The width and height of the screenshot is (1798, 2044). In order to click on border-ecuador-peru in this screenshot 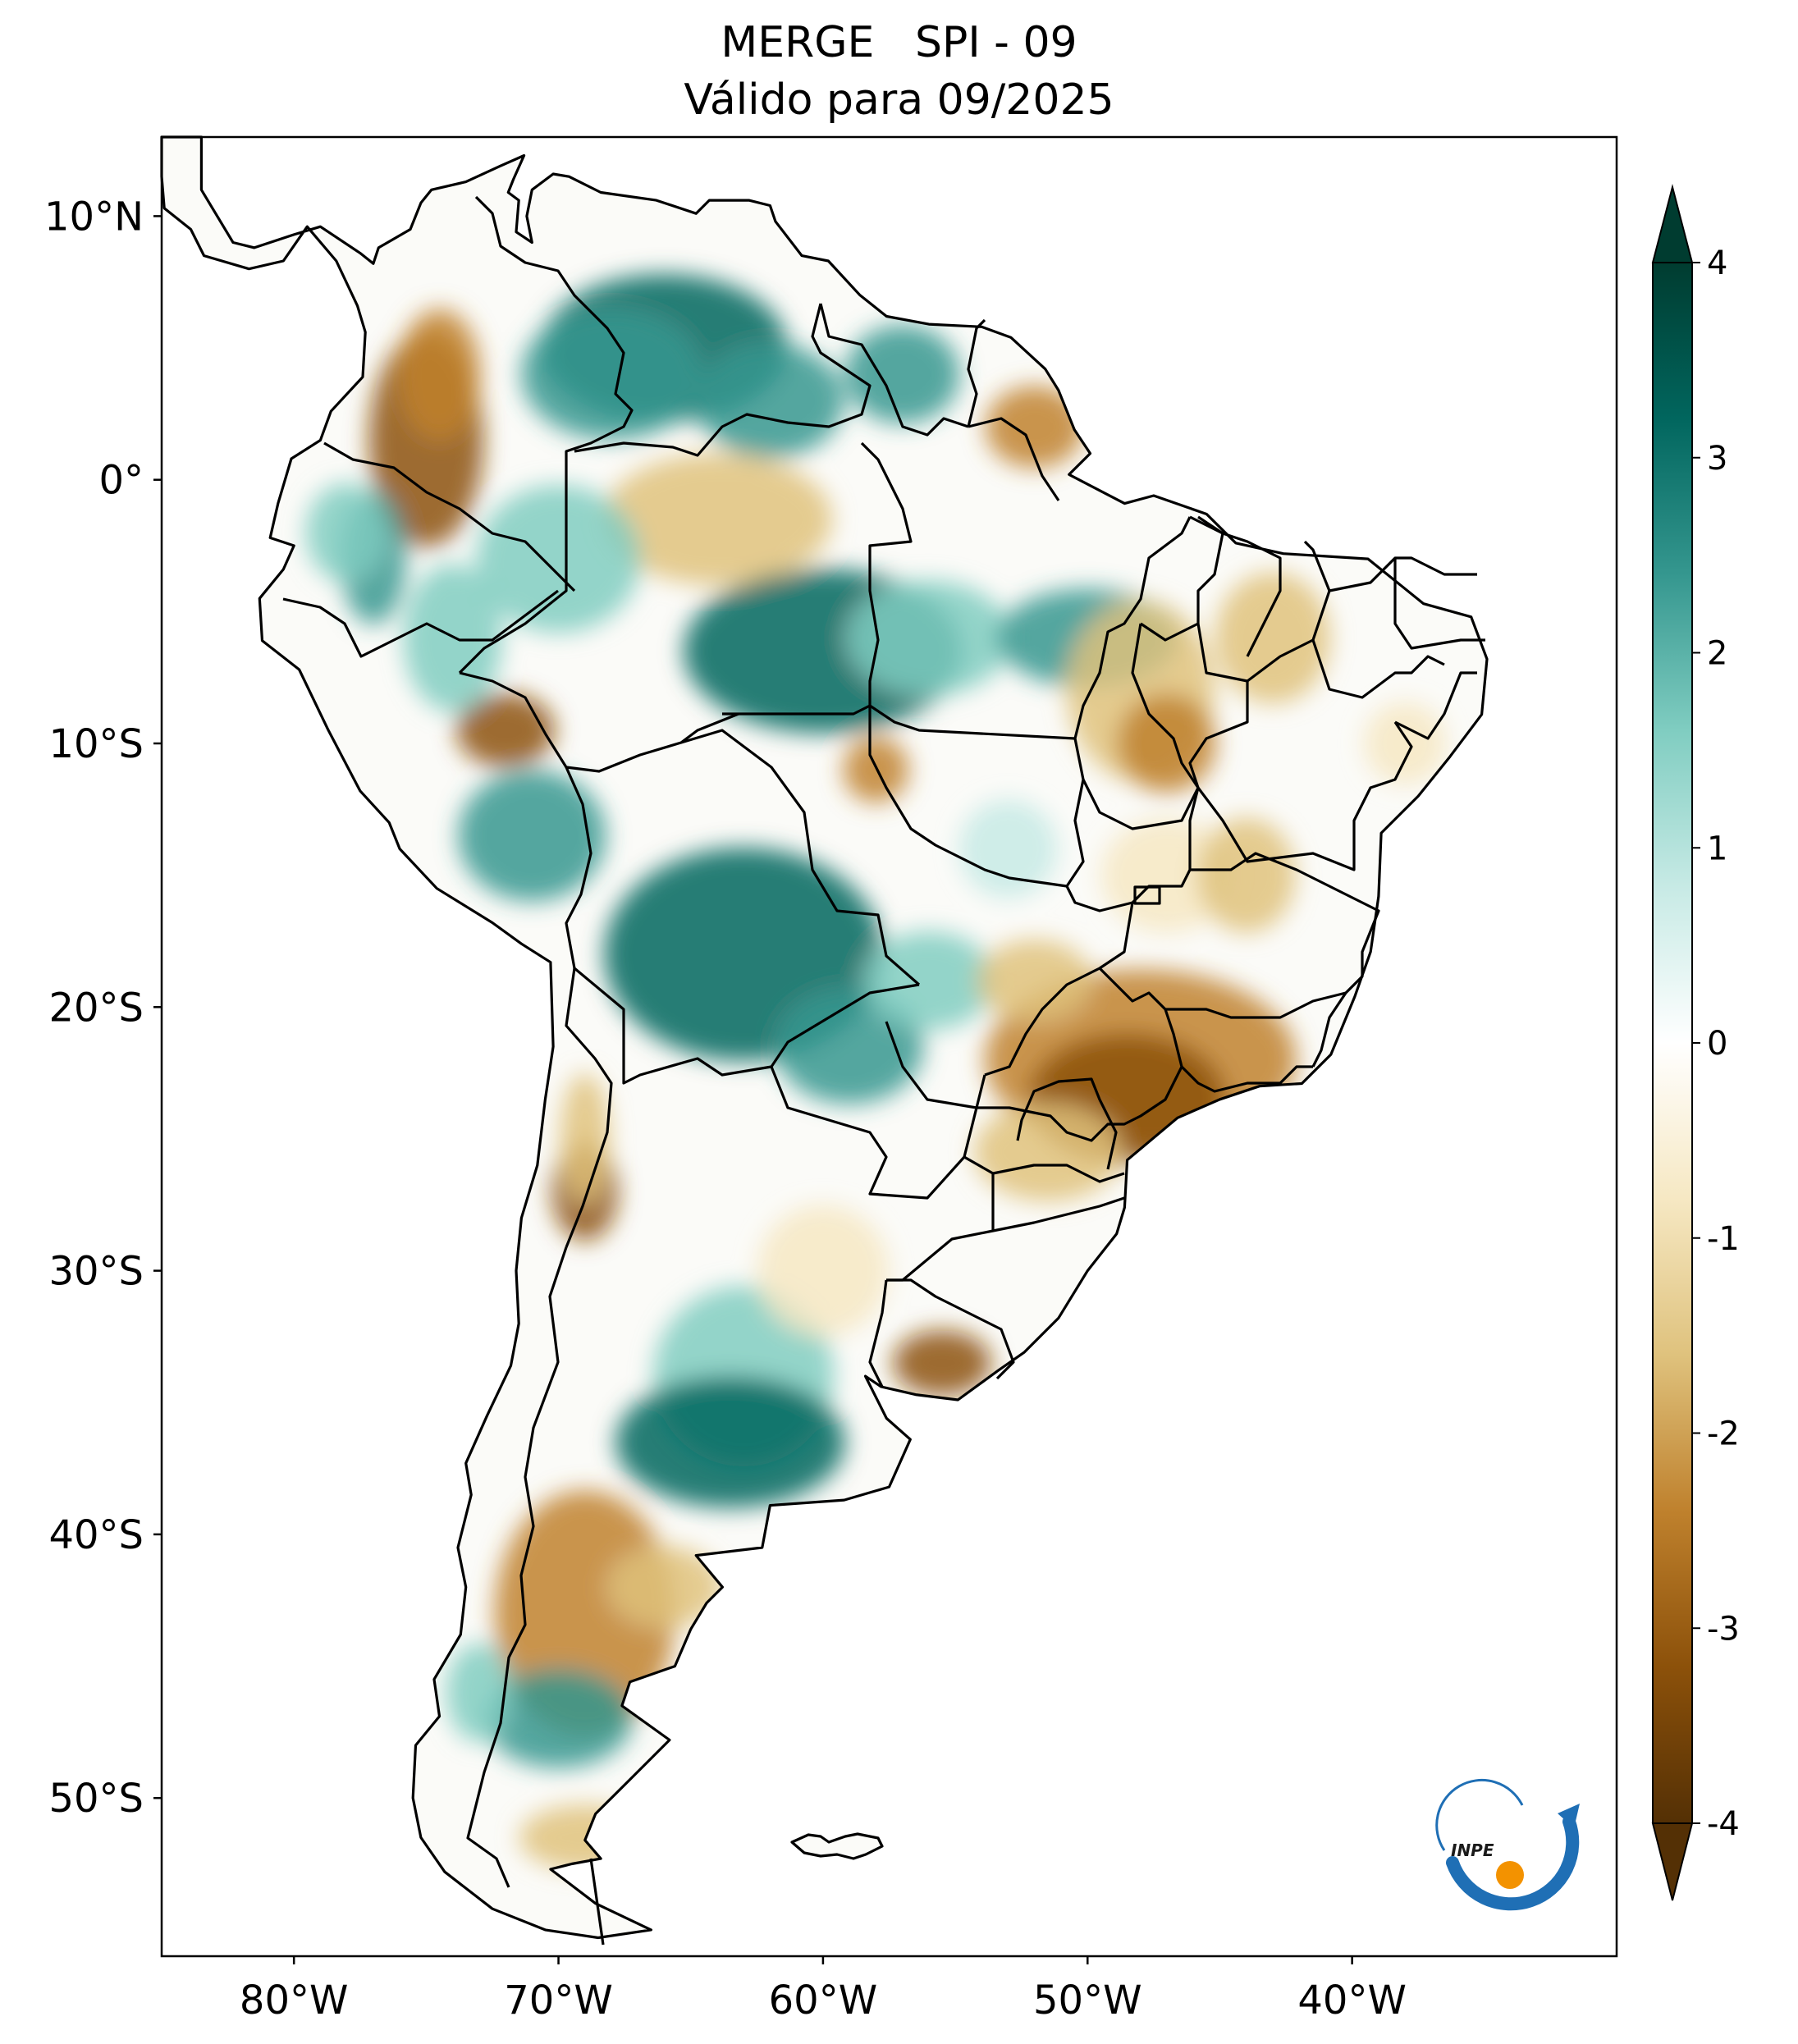, I will do `click(420, 623)`.